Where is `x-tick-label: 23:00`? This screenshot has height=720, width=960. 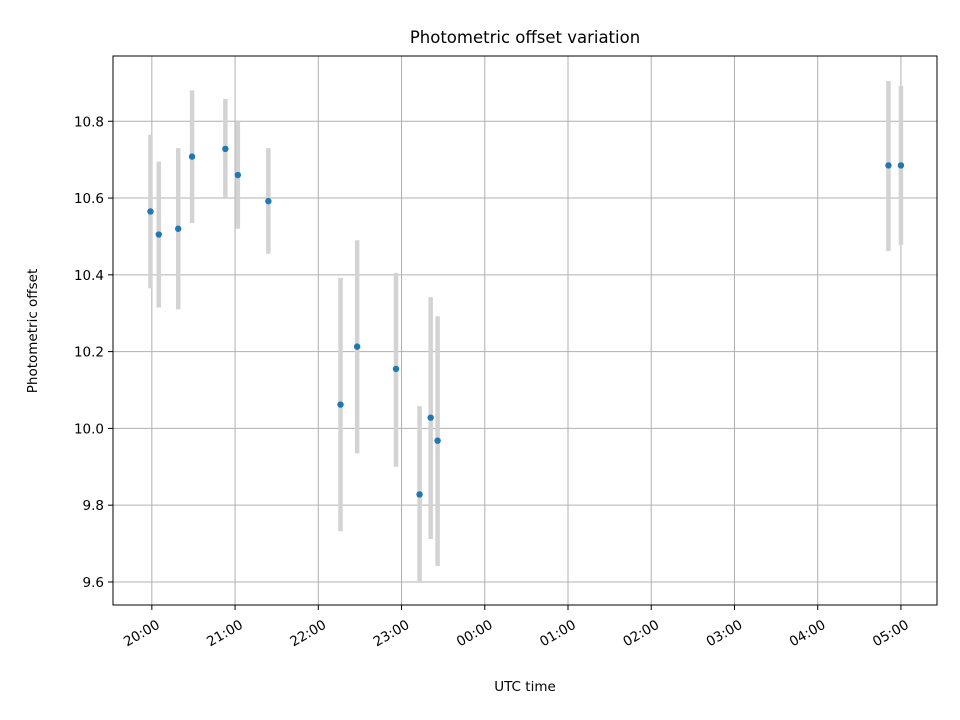
x-tick-label: 23:00 is located at coordinates (392, 633).